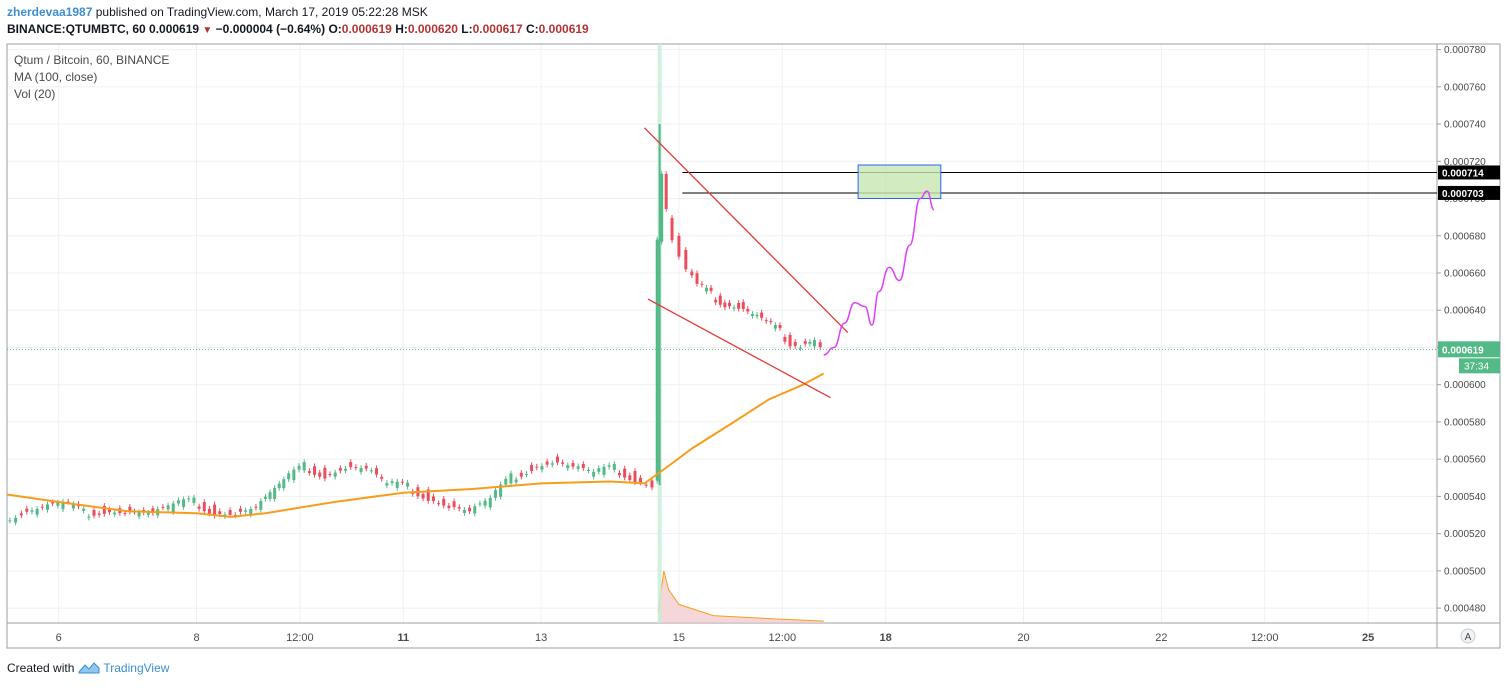  Describe the element at coordinates (1465, 422) in the screenshot. I see `y-tick-label: 0.000580` at that location.